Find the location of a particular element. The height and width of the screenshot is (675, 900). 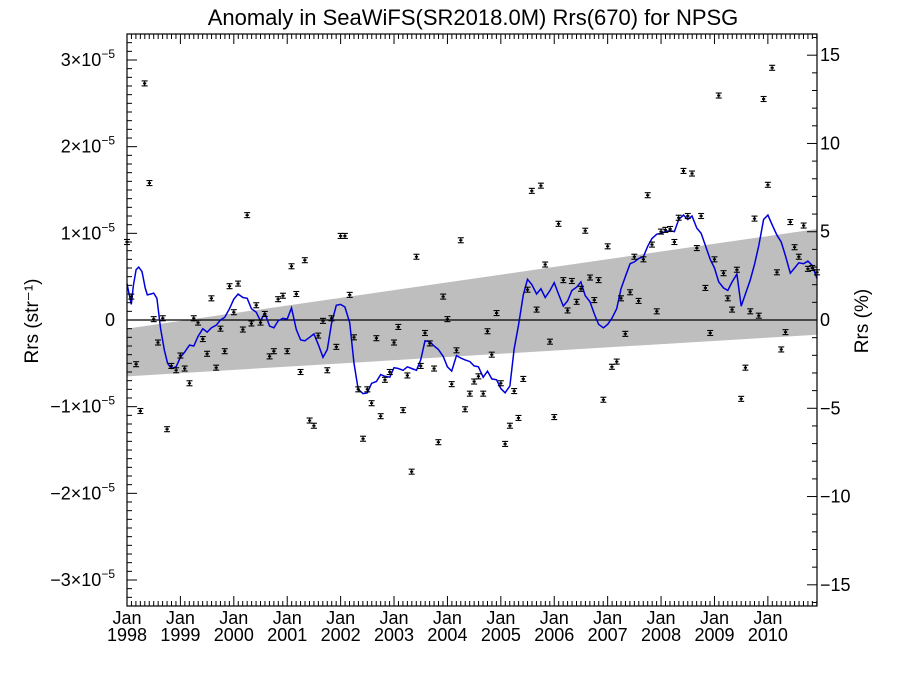

y-right-tick-label: 10 is located at coordinates (830, 143).